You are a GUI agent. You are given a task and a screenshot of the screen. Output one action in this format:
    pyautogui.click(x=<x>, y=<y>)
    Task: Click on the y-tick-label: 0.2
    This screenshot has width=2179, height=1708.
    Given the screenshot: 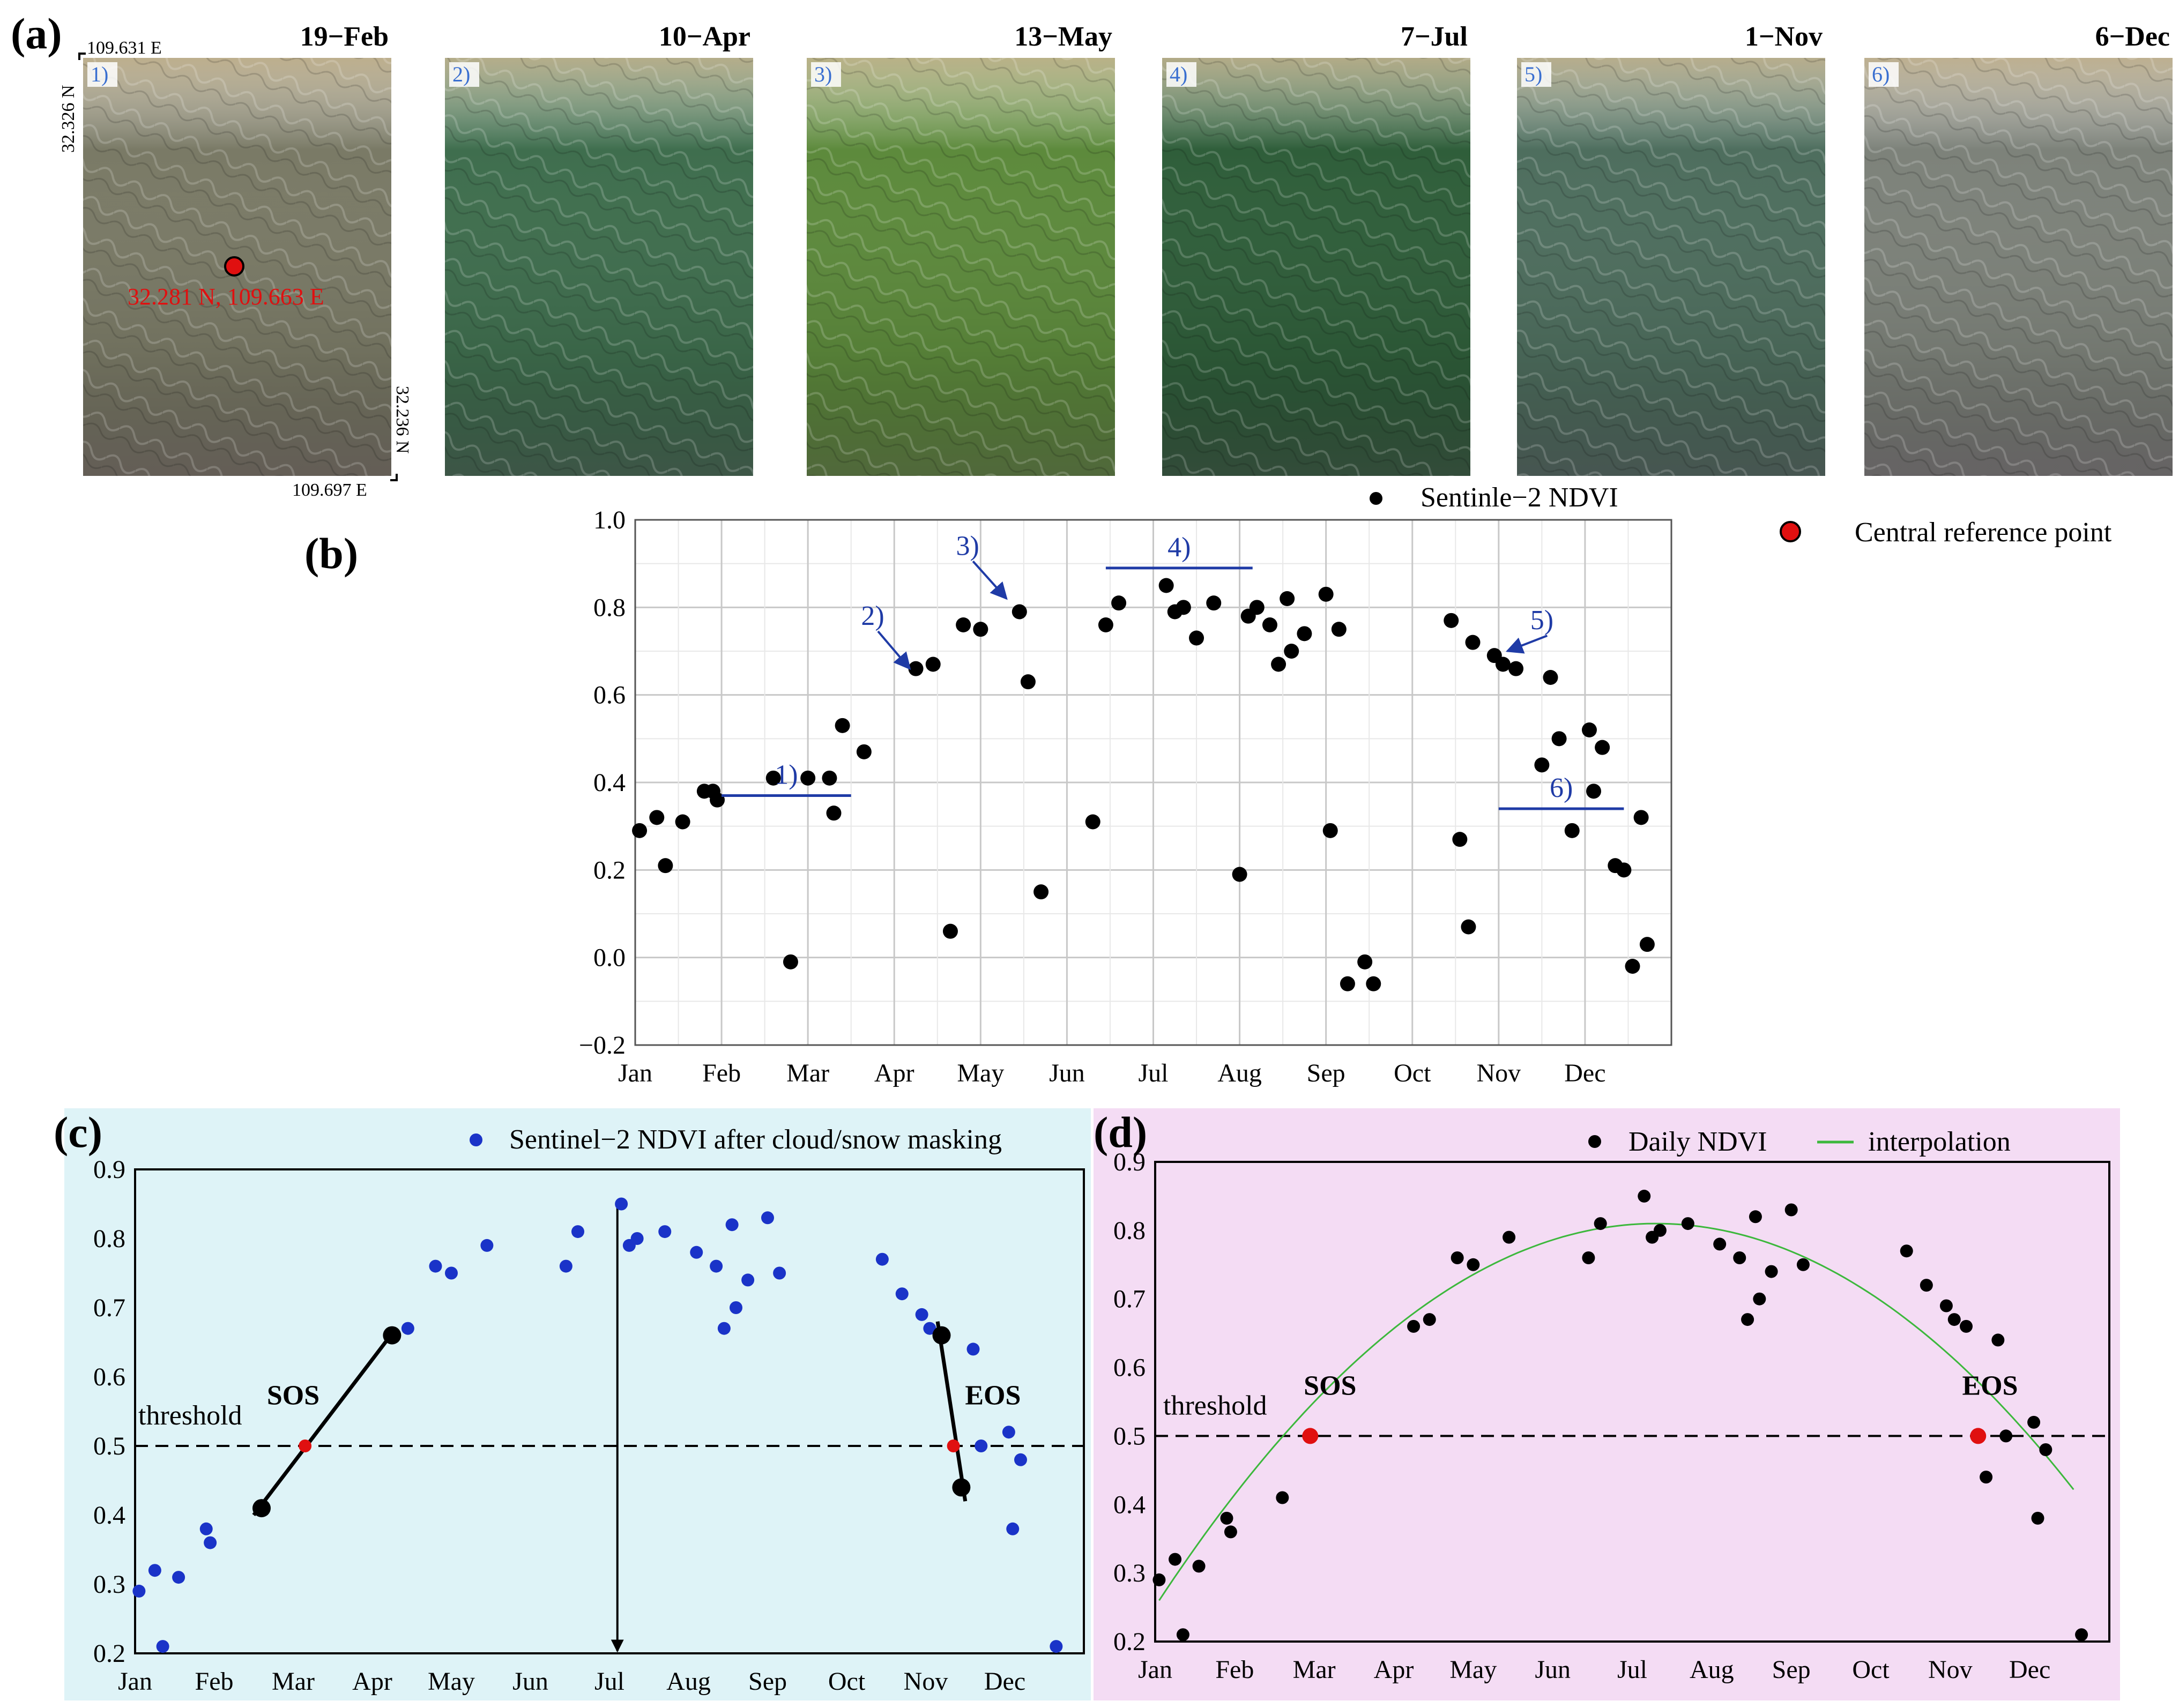 What is the action you would take?
    pyautogui.click(x=109, y=1654)
    